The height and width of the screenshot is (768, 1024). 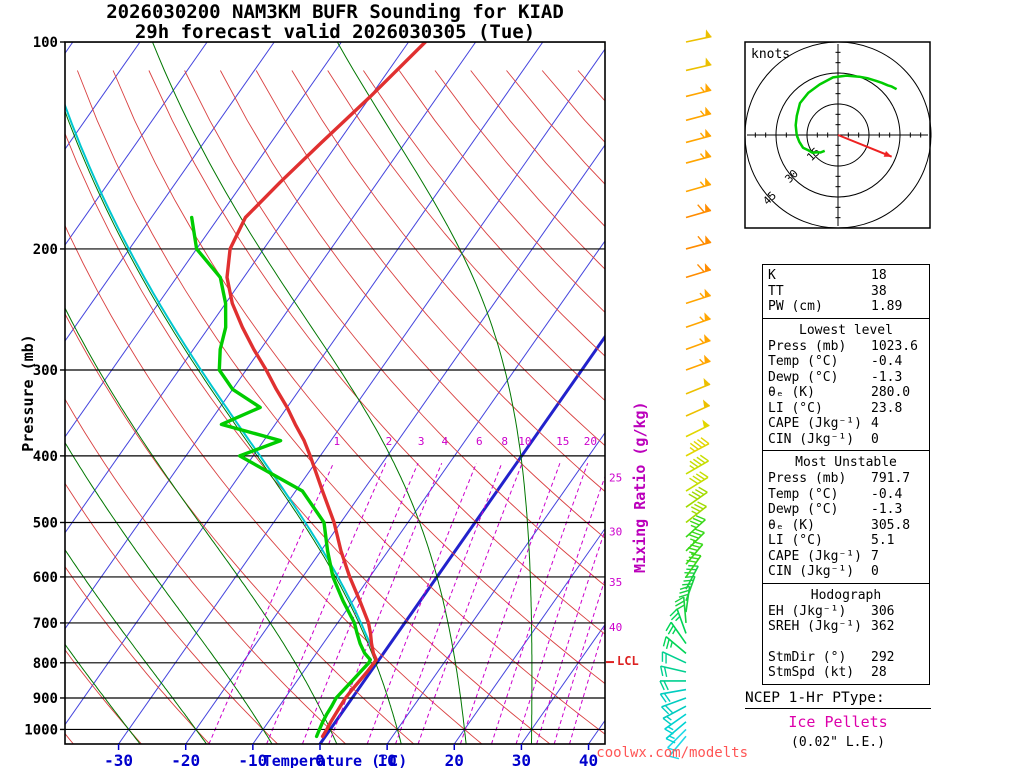 I want to click on stat-label: LI (°C), so click(x=795, y=540).